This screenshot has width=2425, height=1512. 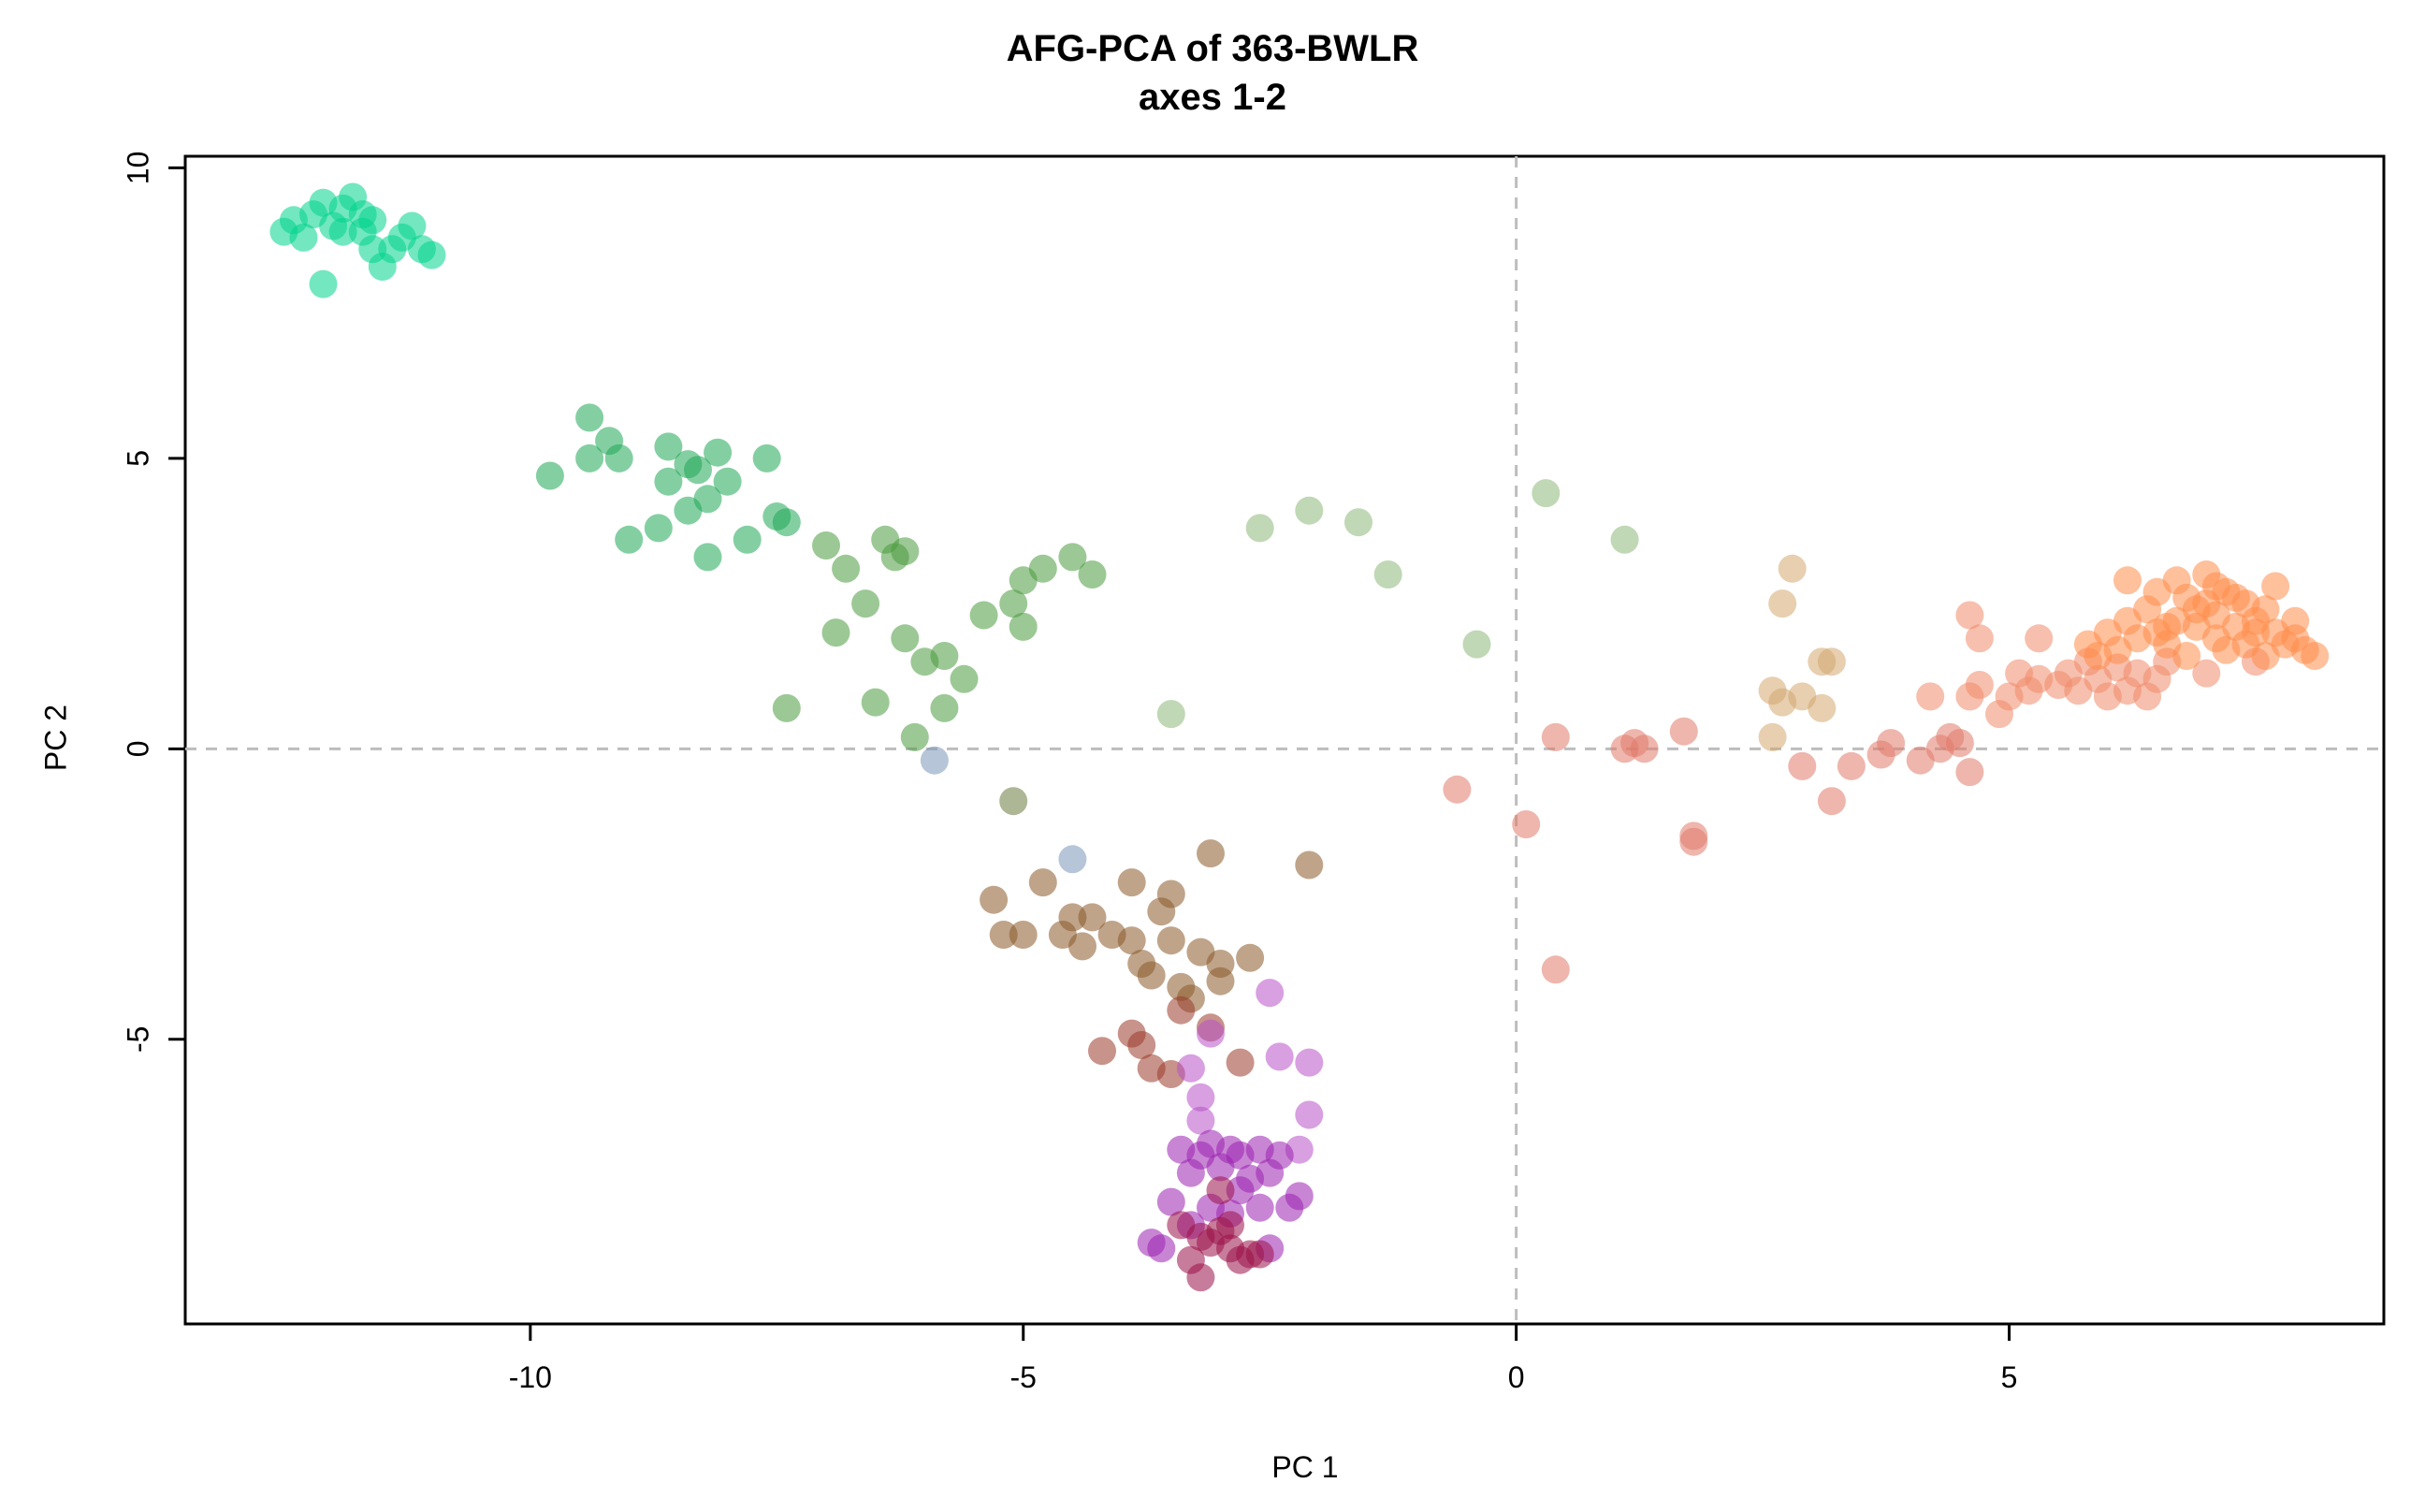 I want to click on y-axis-ticks: -5 0 5 10, so click(x=153, y=603).